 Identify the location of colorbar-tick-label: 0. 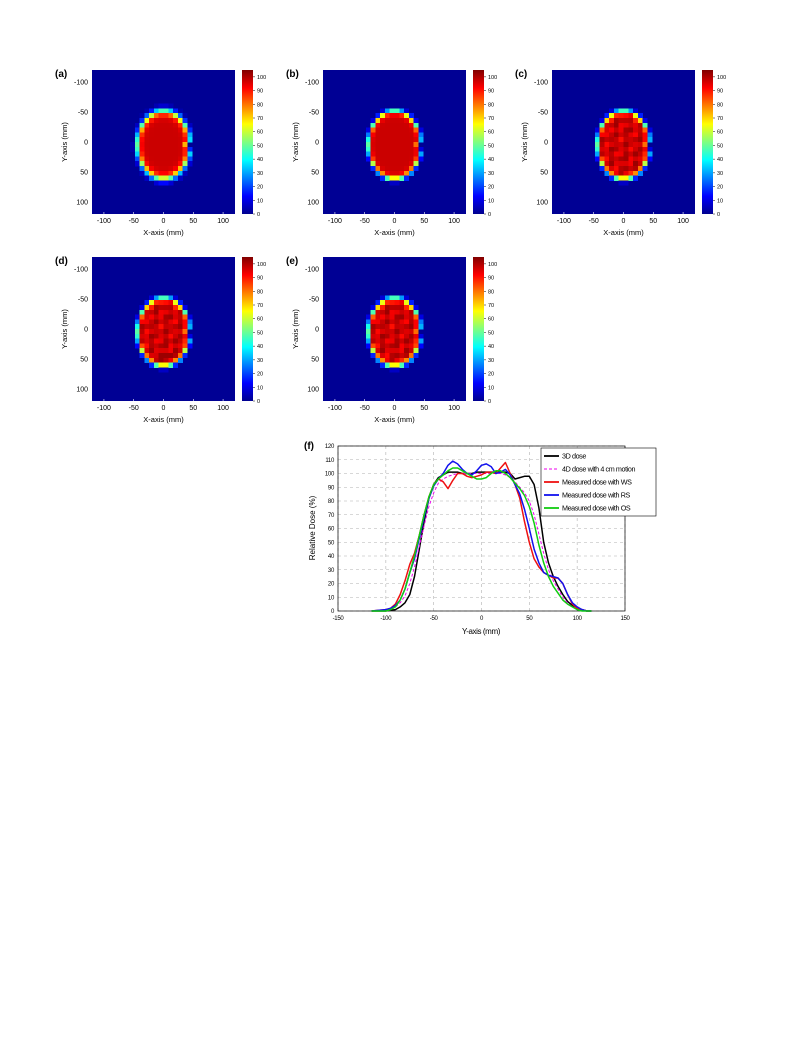
(489, 215).